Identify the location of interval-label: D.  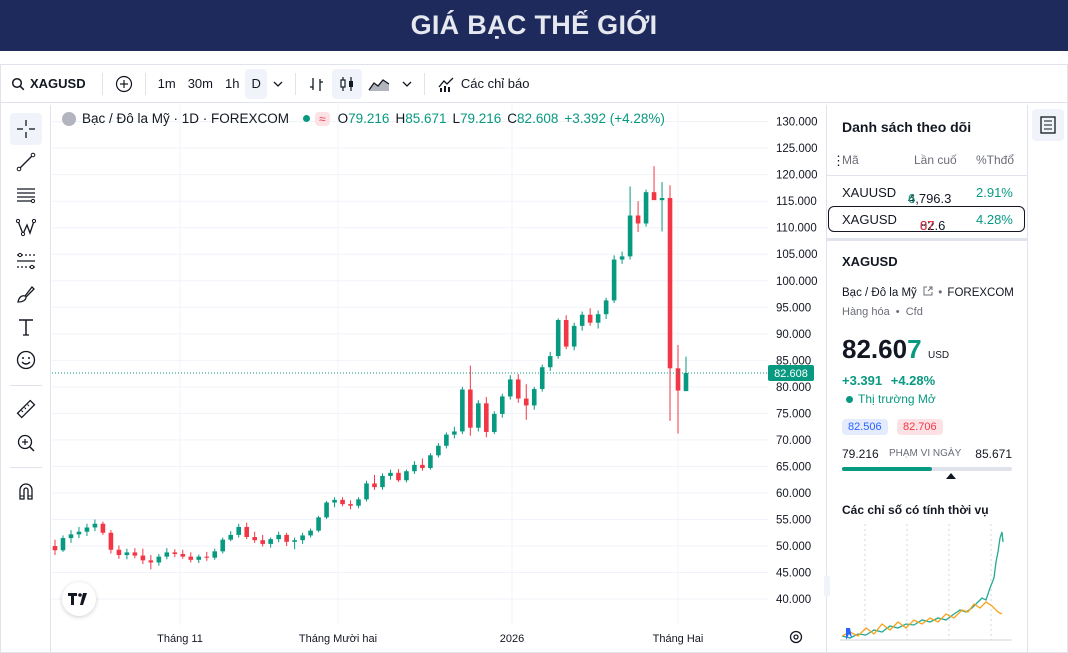
(256, 83).